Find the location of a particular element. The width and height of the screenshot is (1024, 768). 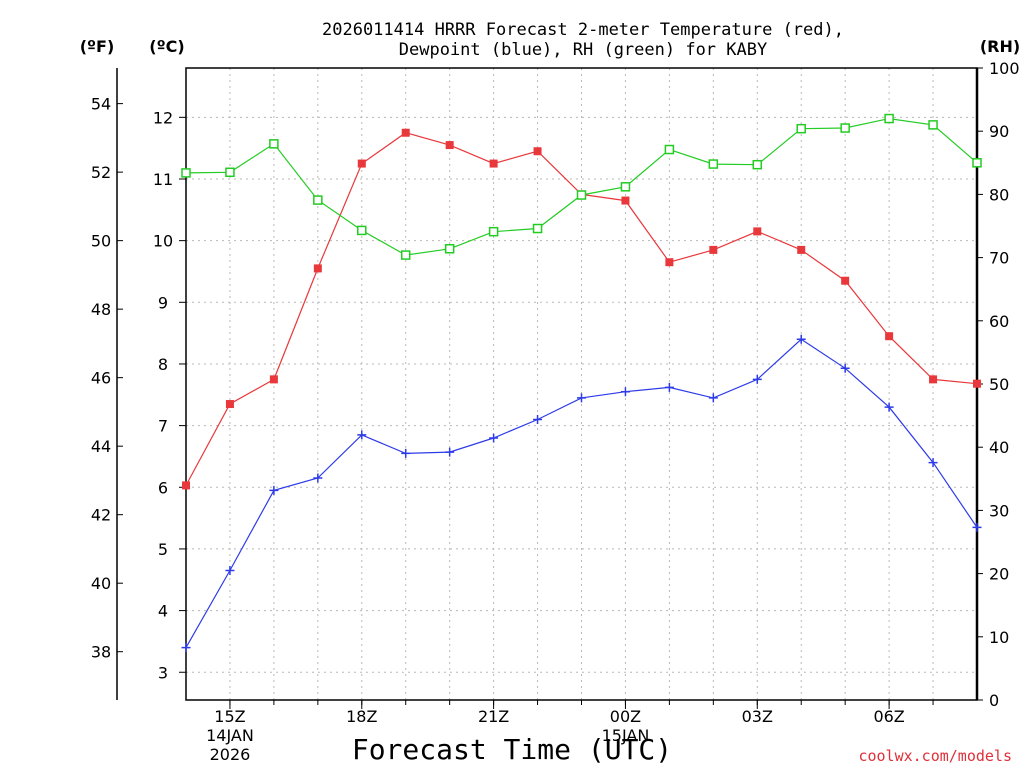

chart-title-line2: Dewpoint (blue), RH (green) for KABY is located at coordinates (583, 50).